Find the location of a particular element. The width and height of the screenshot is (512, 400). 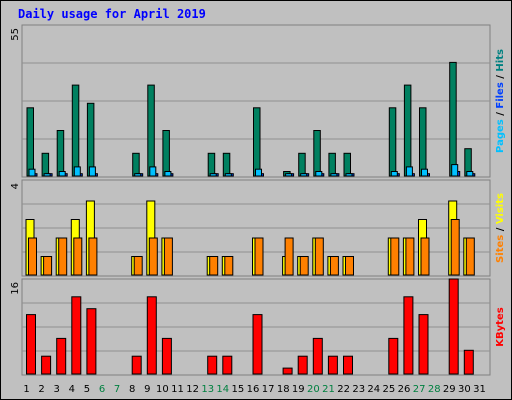

x-tick-label: 4 is located at coordinates (72, 389).